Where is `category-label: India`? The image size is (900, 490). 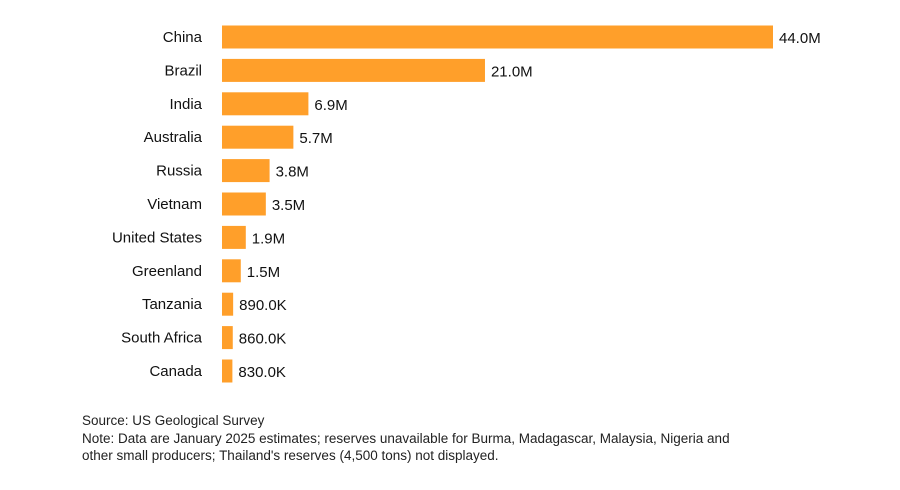
category-label: India is located at coordinates (185, 104).